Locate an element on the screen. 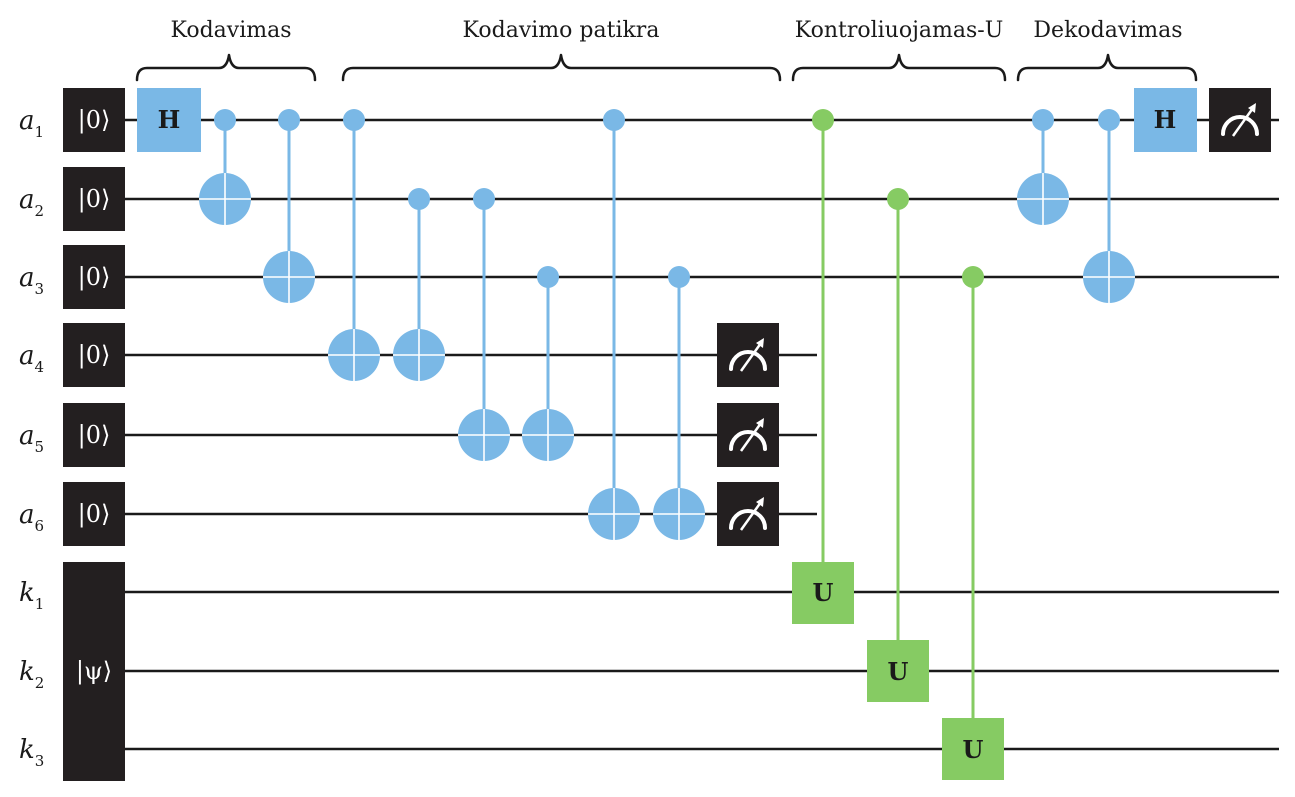 The width and height of the screenshot is (1295, 797). init-state-a2: |0⟩ is located at coordinates (94, 199).